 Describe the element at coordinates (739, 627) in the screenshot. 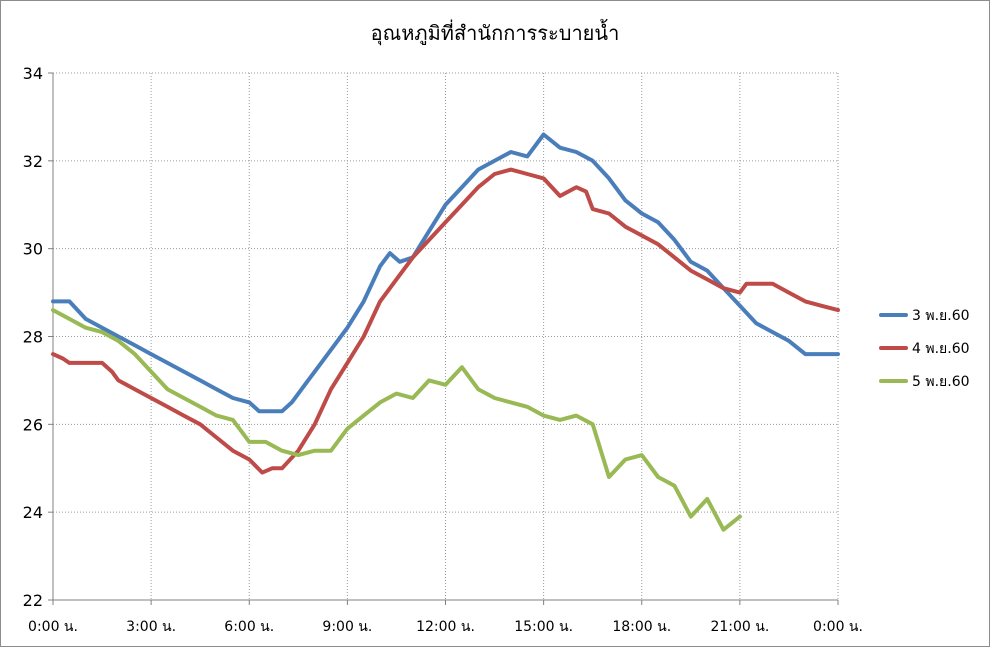

I see `x-tick-label: 21:00 น.` at that location.